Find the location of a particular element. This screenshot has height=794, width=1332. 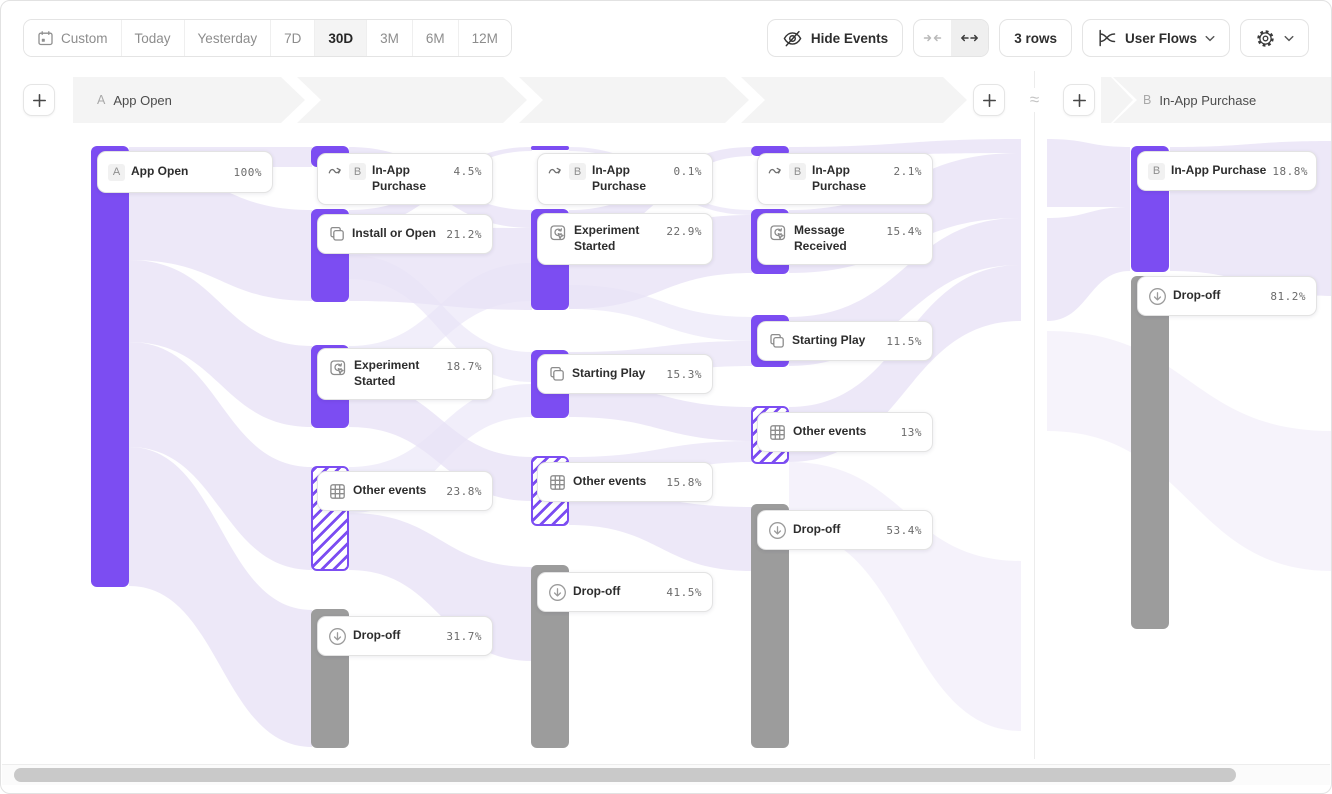

date-range-6m: 6M is located at coordinates (435, 38).